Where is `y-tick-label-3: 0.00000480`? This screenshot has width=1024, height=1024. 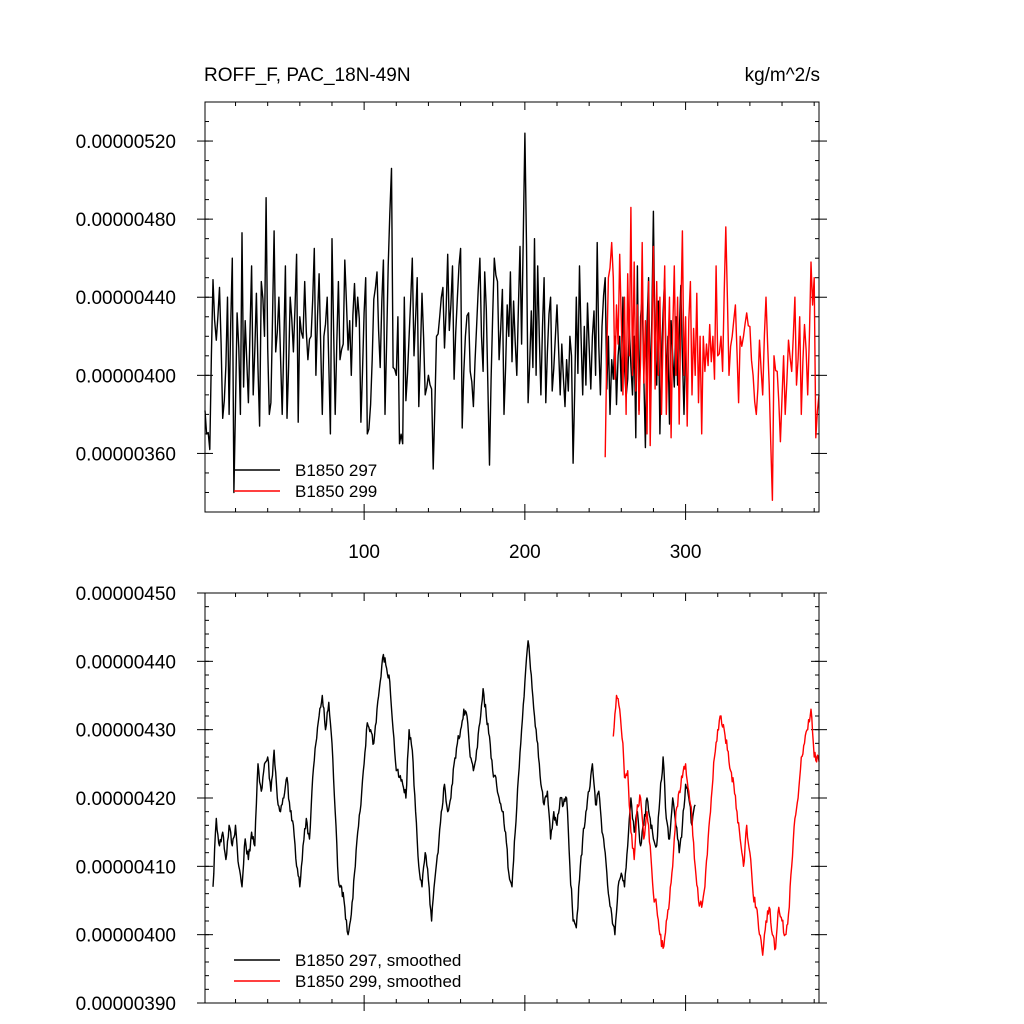 y-tick-label-3: 0.00000480 is located at coordinates (126, 220).